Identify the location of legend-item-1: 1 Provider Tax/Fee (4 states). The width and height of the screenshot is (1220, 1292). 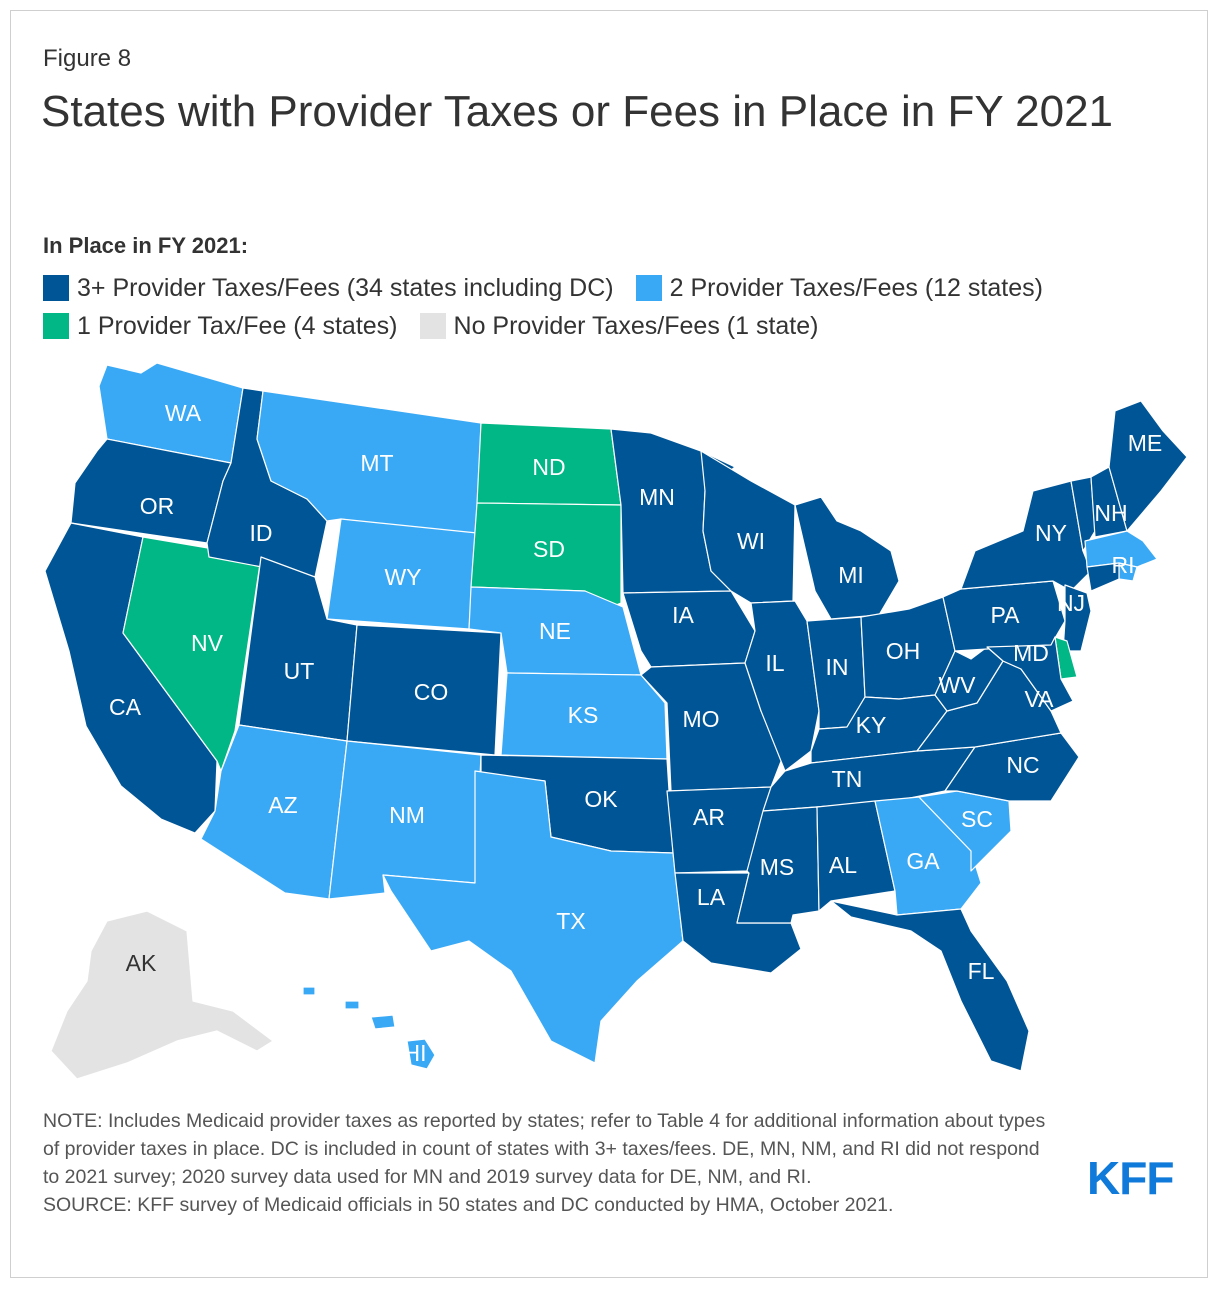
(220, 326).